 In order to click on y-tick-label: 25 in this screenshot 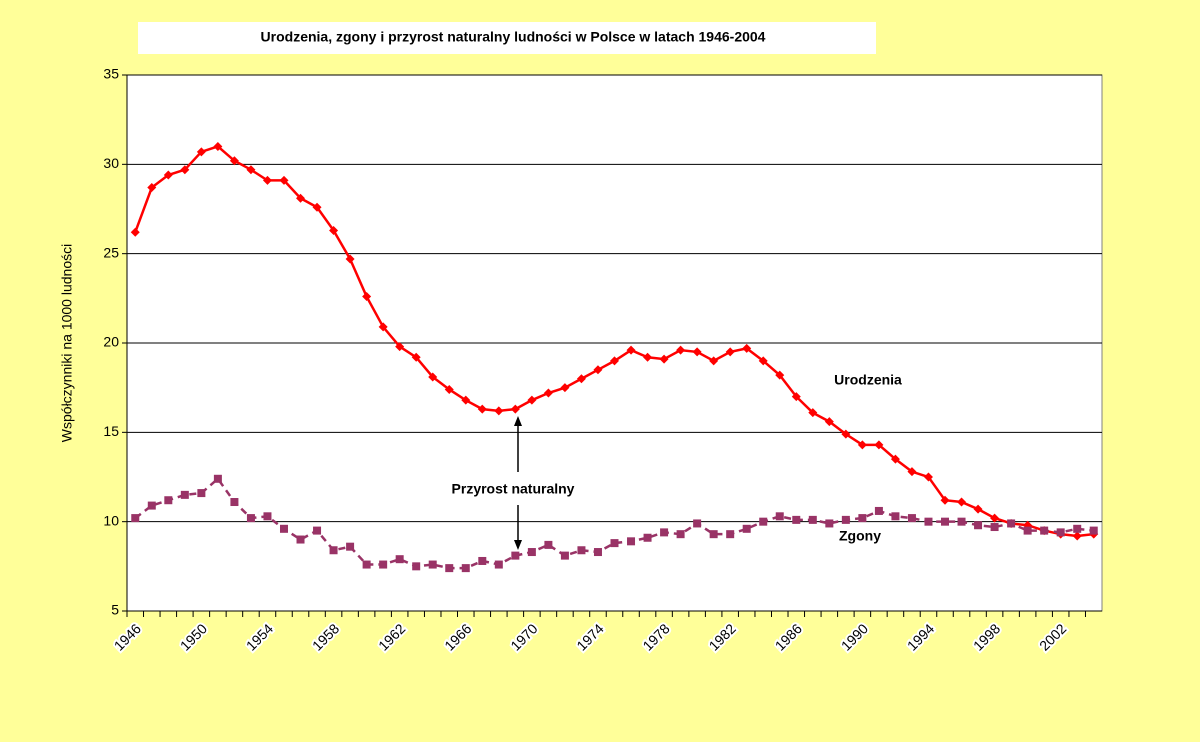, I will do `click(111, 252)`.